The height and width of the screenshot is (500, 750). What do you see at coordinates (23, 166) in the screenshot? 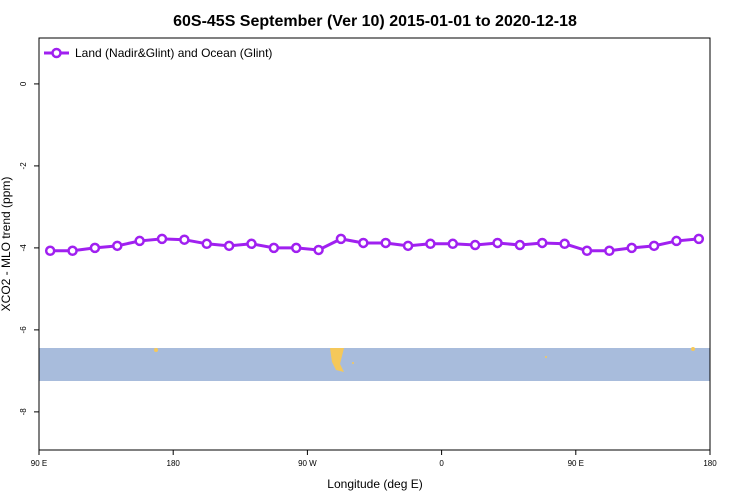
I see `y-tick-label: -2` at bounding box center [23, 166].